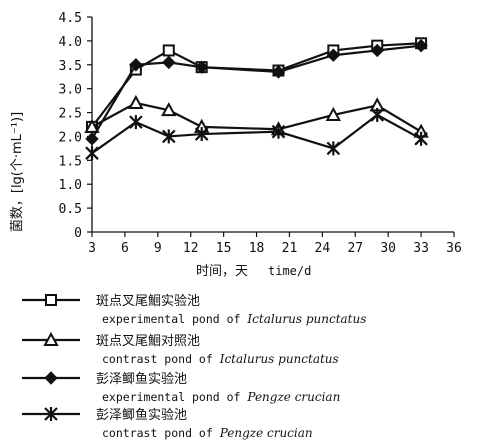 This screenshot has height=444, width=481. What do you see at coordinates (70, 42) in the screenshot?
I see `y-tick-label: 4.0` at bounding box center [70, 42].